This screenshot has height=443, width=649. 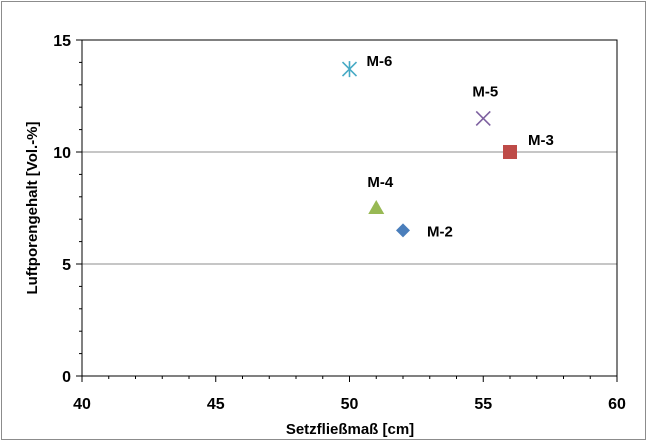 I want to click on y-axis-title: Luftporengehalt [Vol.-%], so click(x=32, y=207).